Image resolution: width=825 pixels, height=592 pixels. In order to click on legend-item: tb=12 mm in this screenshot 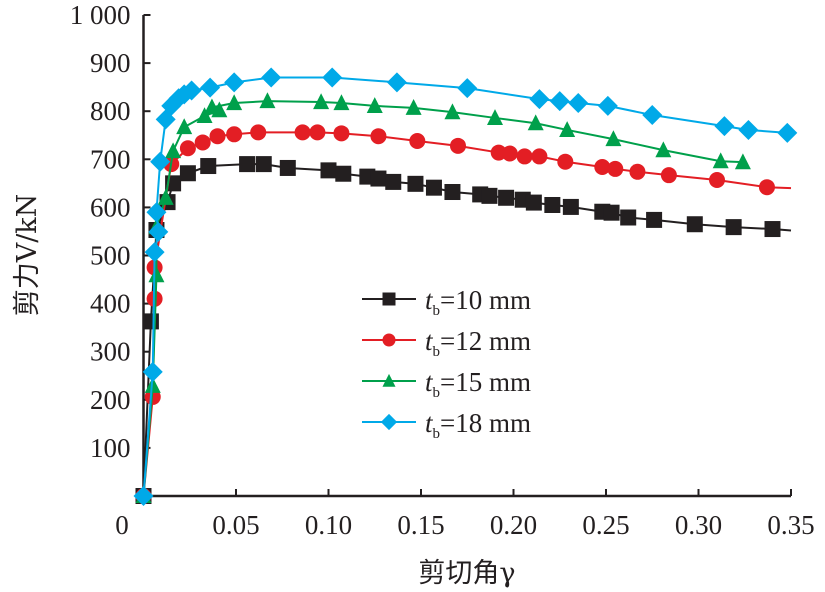, I will do `click(446, 343)`.